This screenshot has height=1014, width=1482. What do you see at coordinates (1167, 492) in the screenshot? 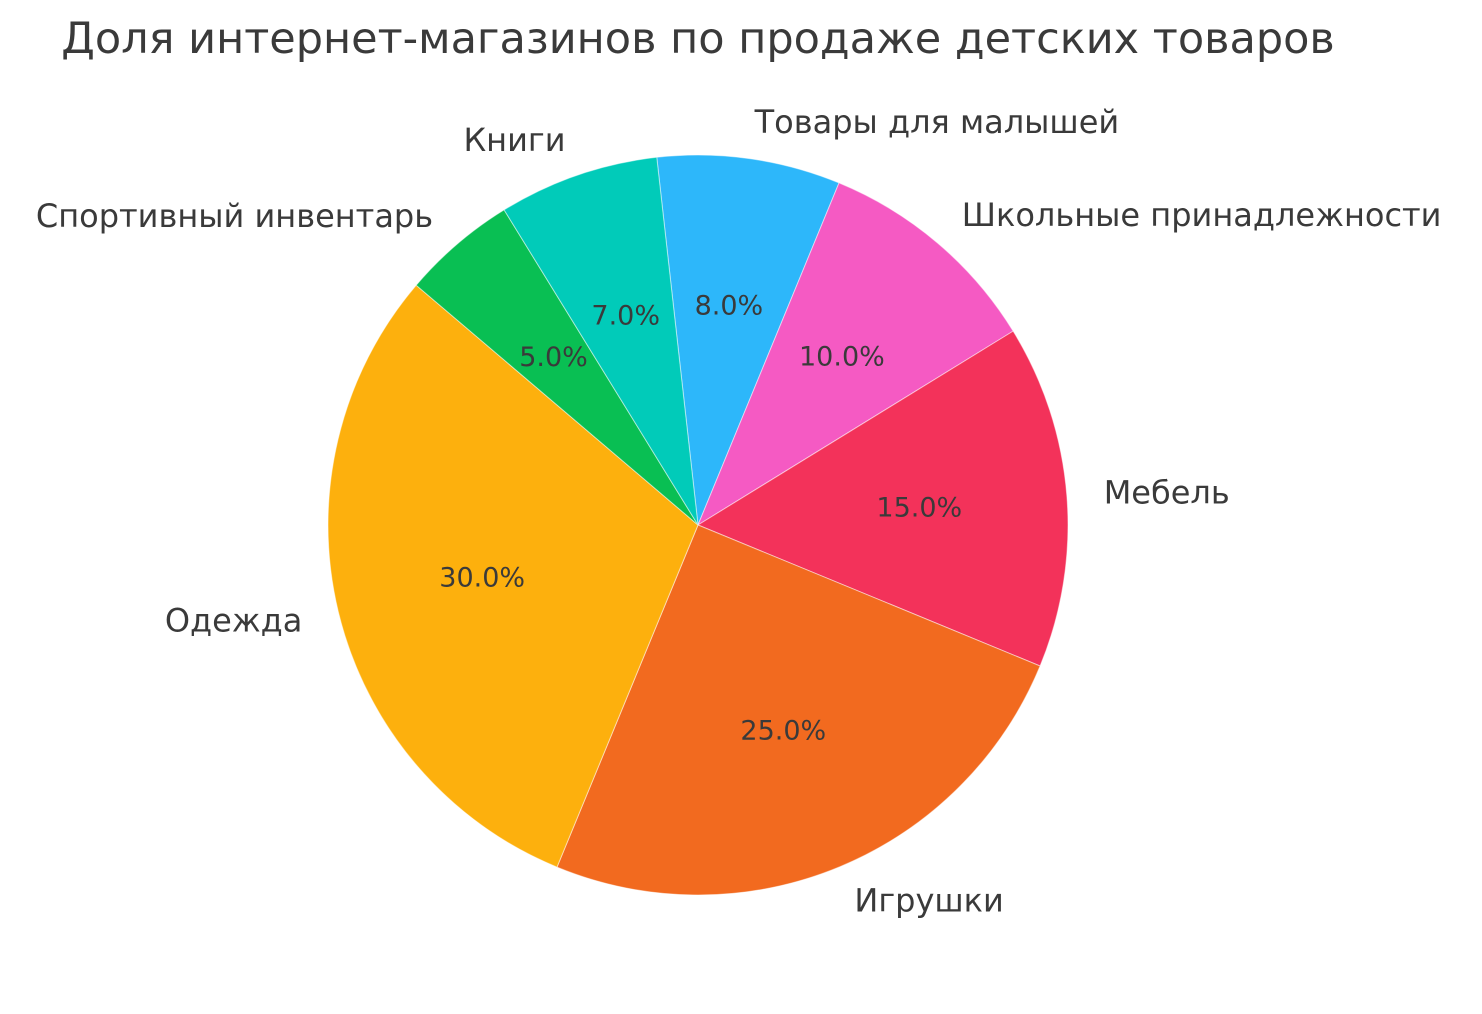
I see `slice-label-2: Мебель` at bounding box center [1167, 492].